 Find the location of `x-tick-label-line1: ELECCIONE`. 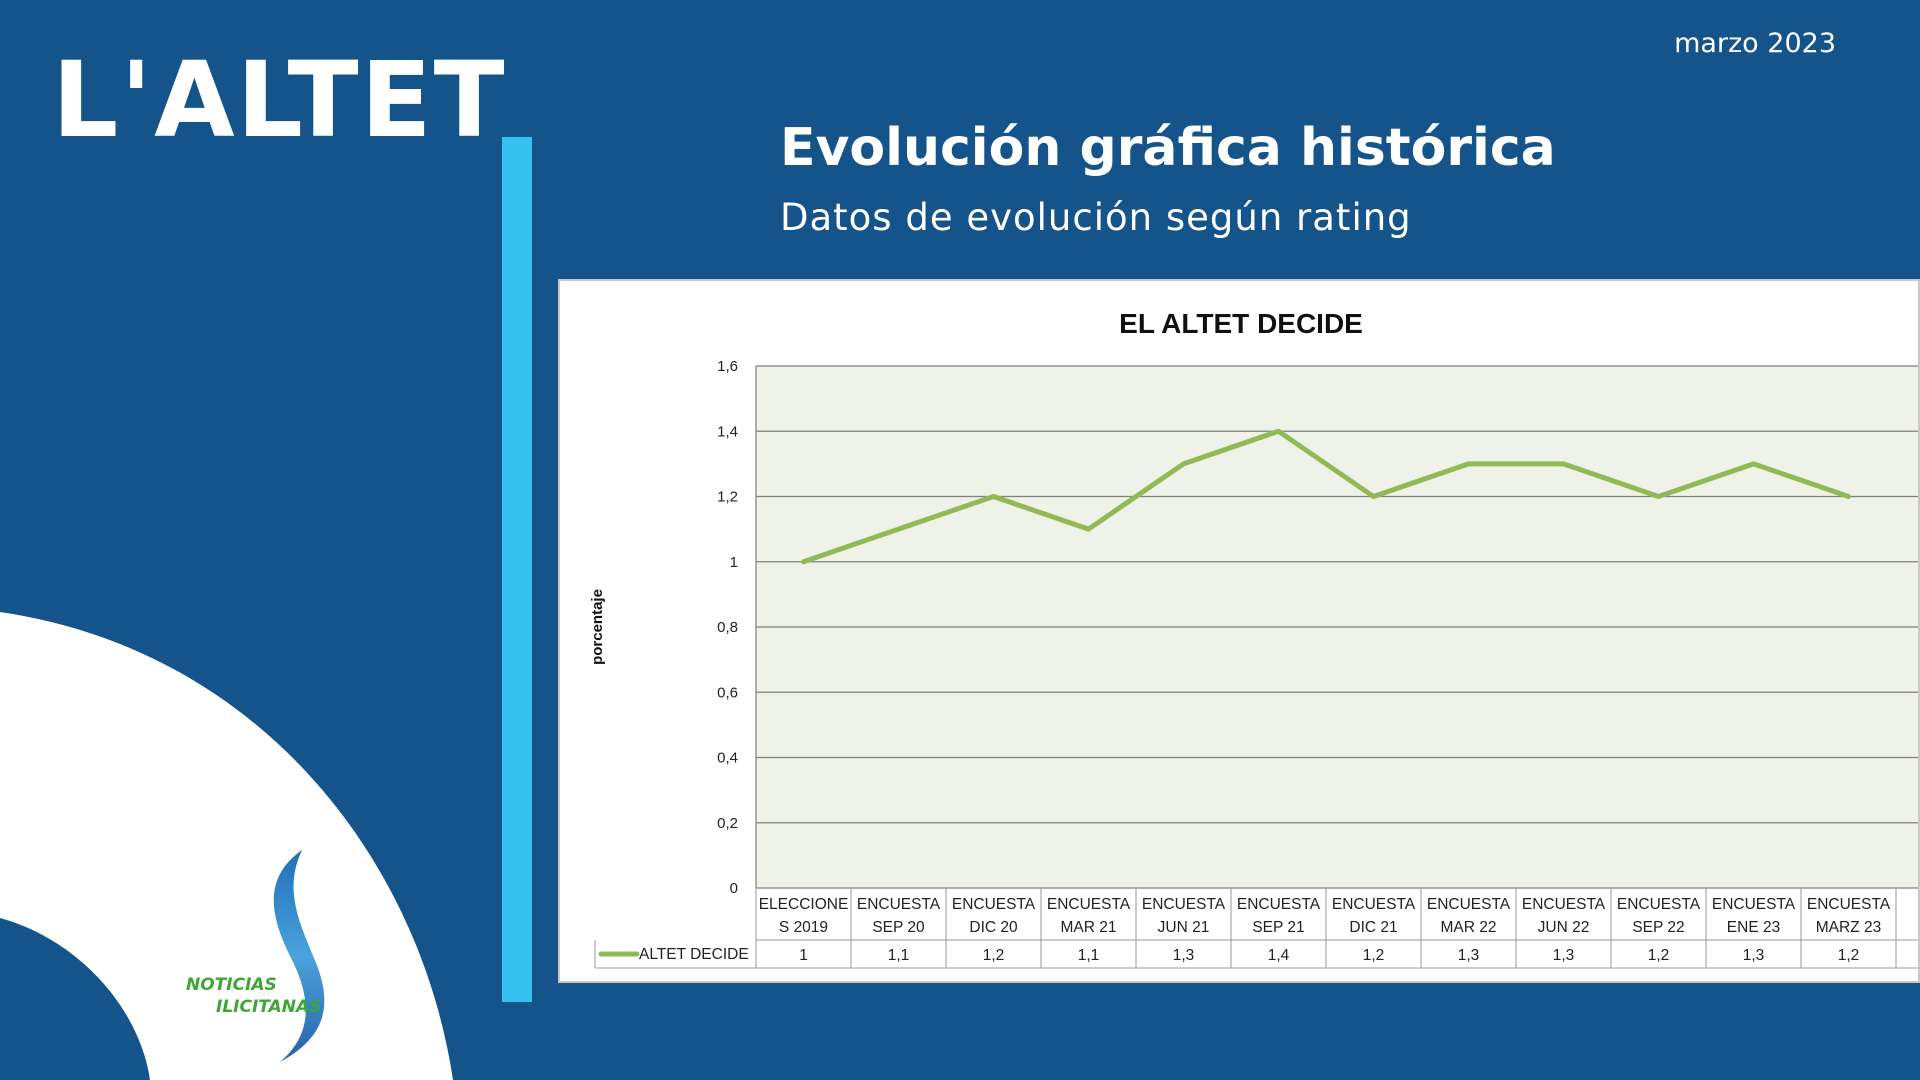

x-tick-label-line1: ELECCIONE is located at coordinates (804, 904).